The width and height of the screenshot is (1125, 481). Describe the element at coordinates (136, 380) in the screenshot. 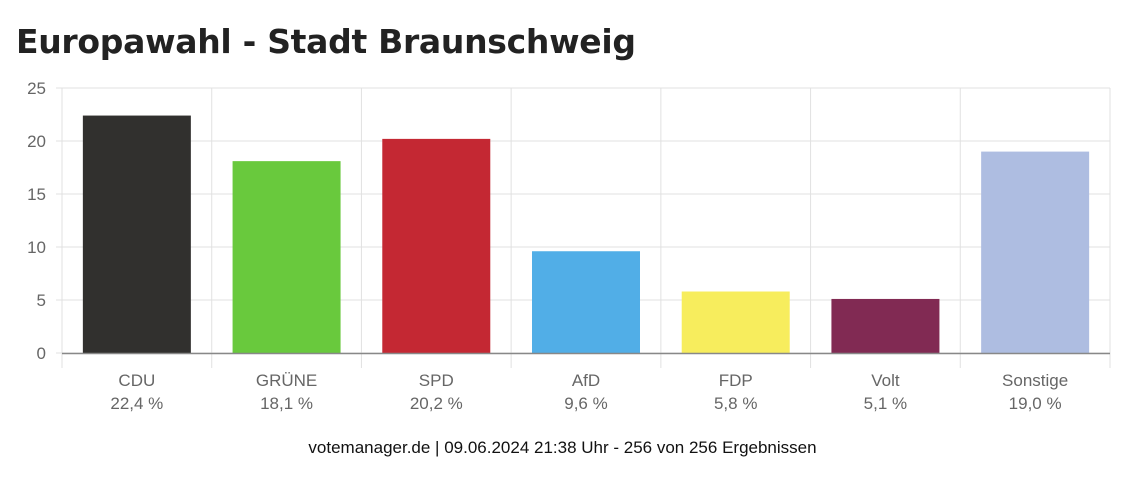

I see `x-tick-label: CDU` at that location.